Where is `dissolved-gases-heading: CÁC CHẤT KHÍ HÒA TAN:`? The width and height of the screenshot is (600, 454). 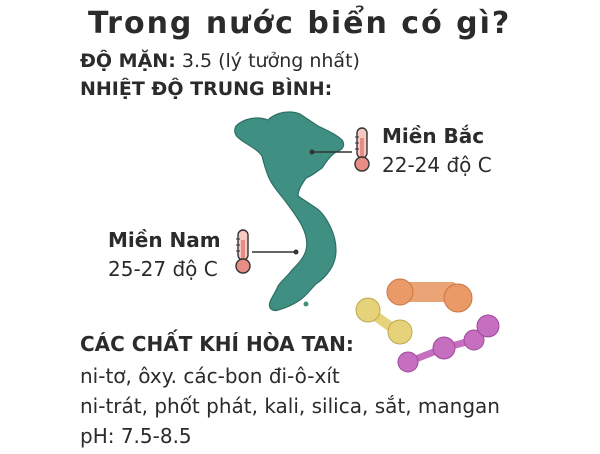
dissolved-gases-heading: CÁC CHẤT KHÍ HÒA TAN: is located at coordinates (217, 344).